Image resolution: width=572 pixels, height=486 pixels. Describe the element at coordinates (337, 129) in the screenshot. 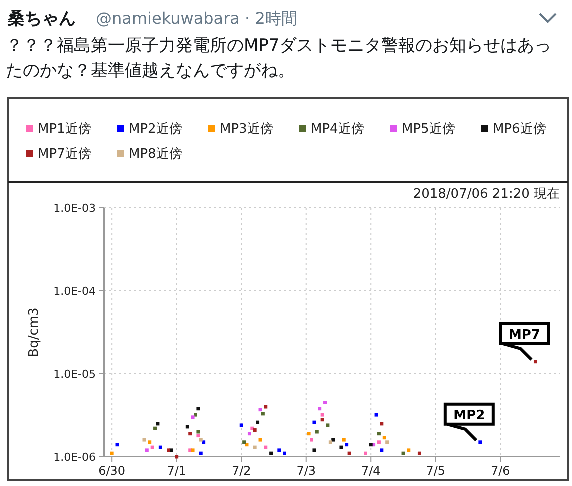

I see `legend-label: MP4近傍` at that location.